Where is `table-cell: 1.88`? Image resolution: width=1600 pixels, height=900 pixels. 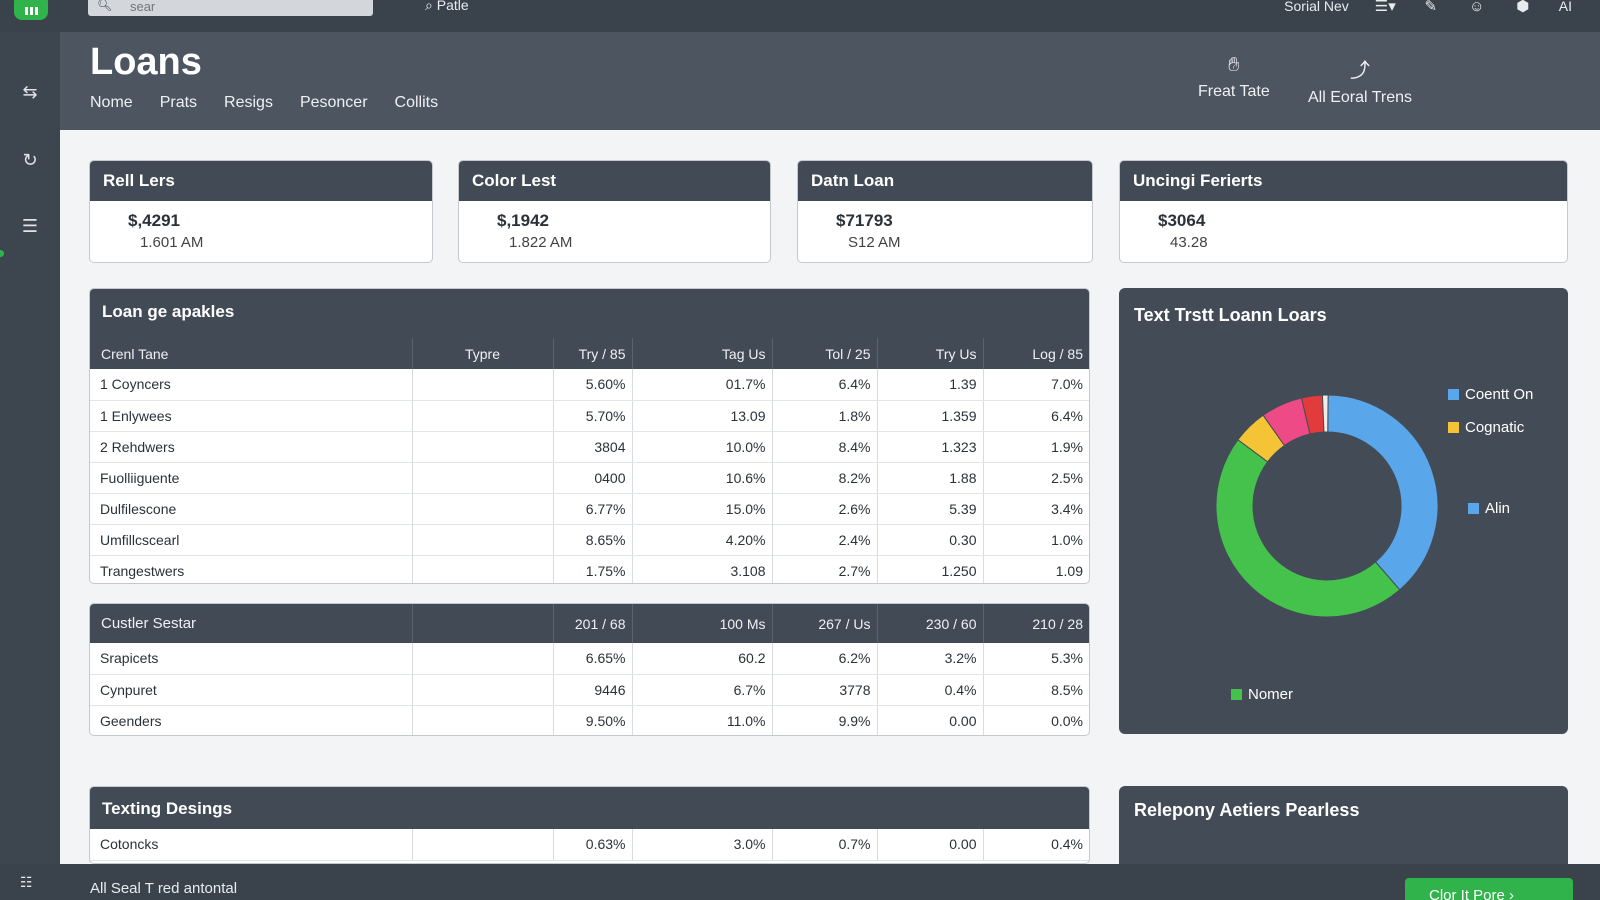 table-cell: 1.88 is located at coordinates (930, 478).